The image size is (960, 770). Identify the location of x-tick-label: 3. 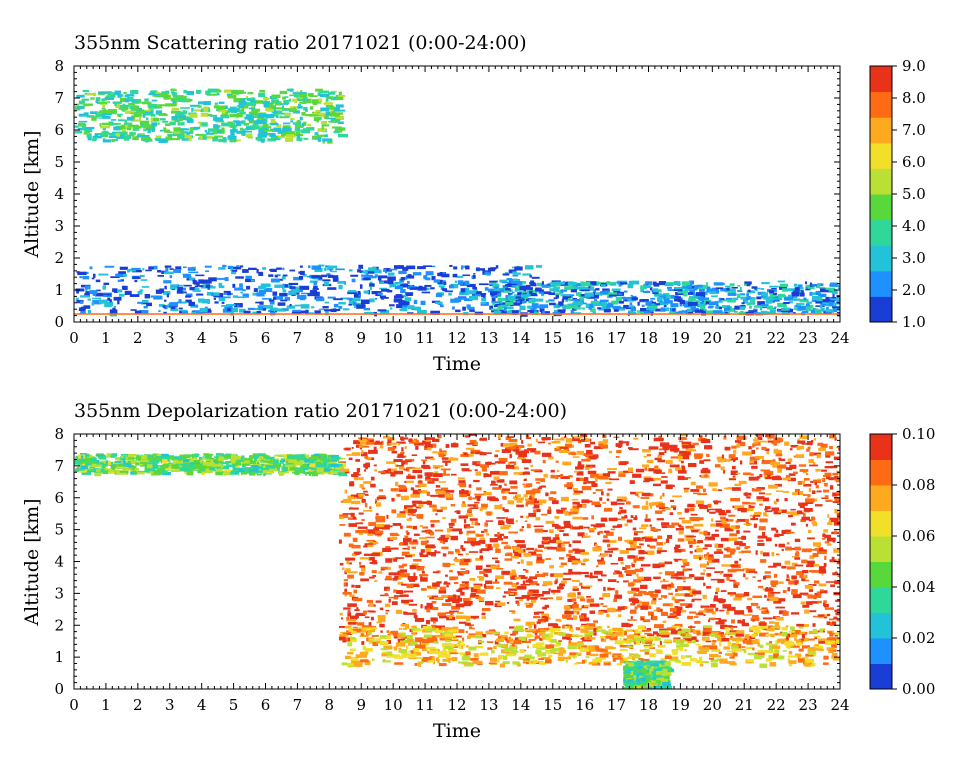
(170, 338).